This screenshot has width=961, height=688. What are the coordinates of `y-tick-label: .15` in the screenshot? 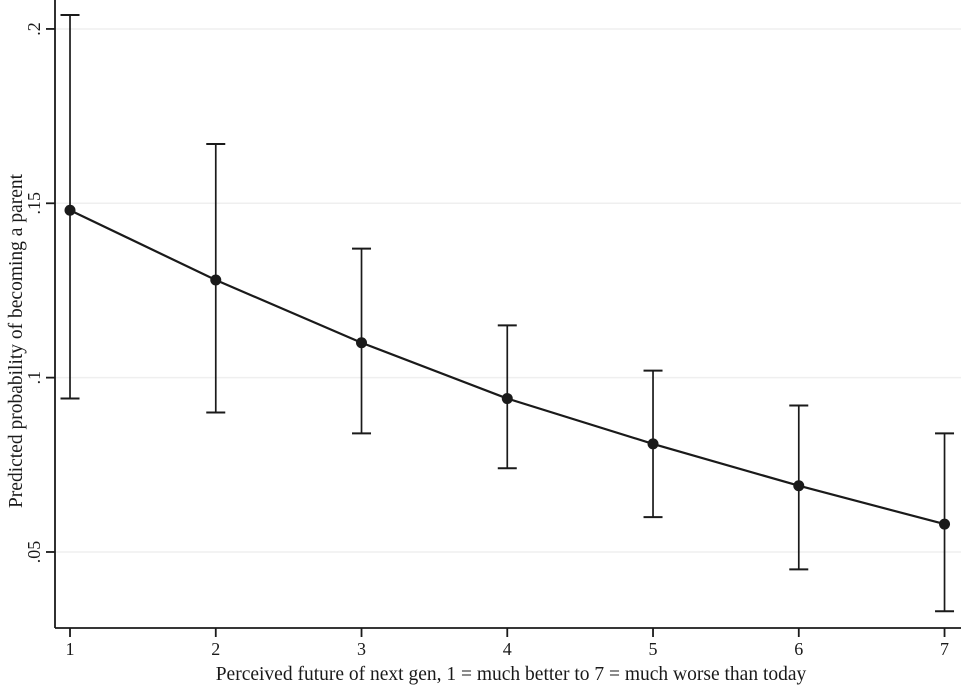 It's located at (34, 203).